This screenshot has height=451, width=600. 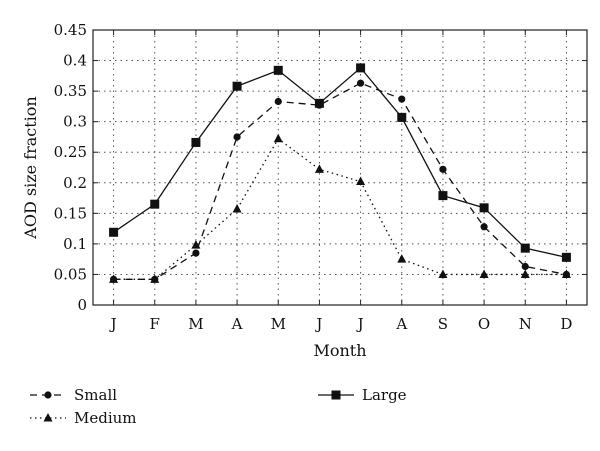 I want to click on y-tick-label: 0.35, so click(x=70, y=91).